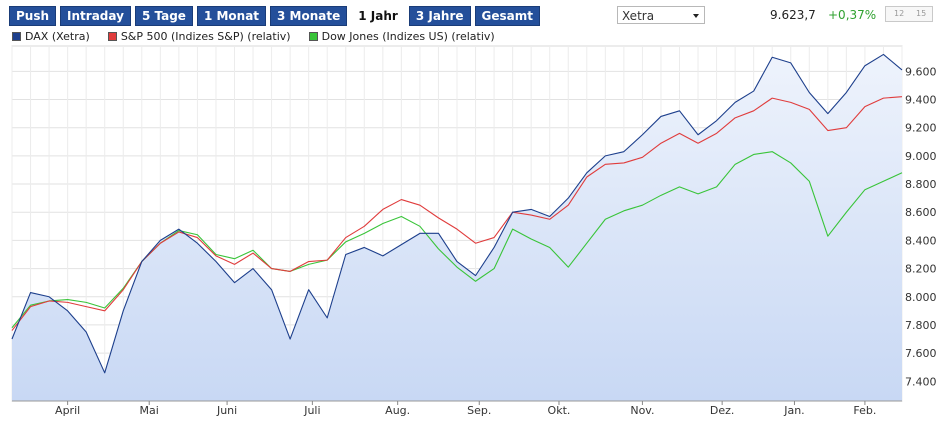  I want to click on tab-3-jahre: 3 Jahre, so click(439, 16).